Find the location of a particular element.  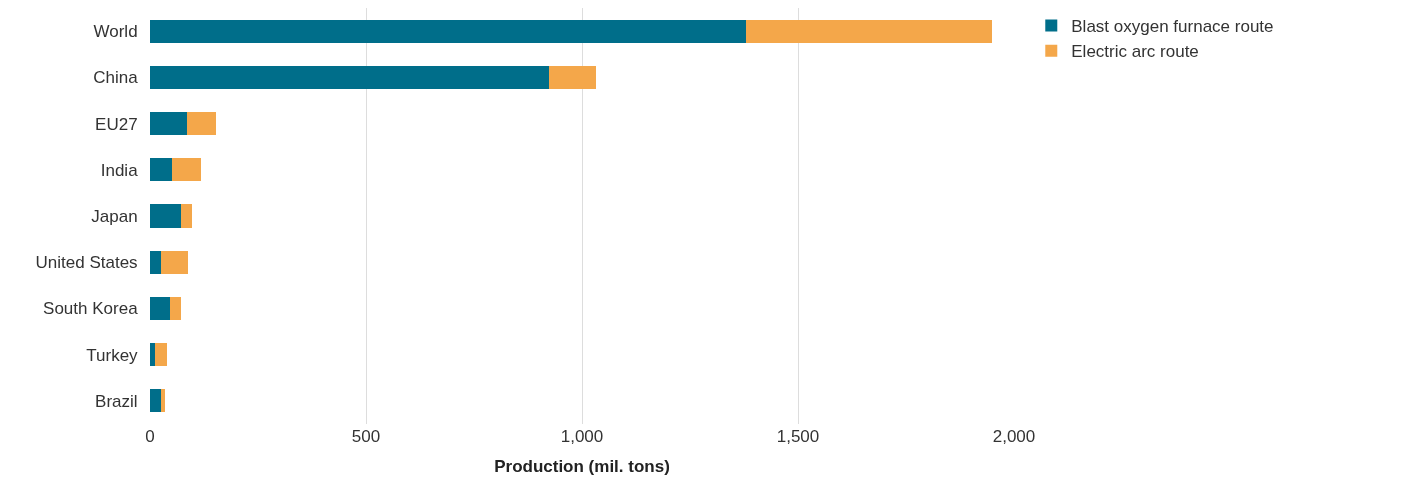

x-tick-label: 0 is located at coordinates (150, 436).